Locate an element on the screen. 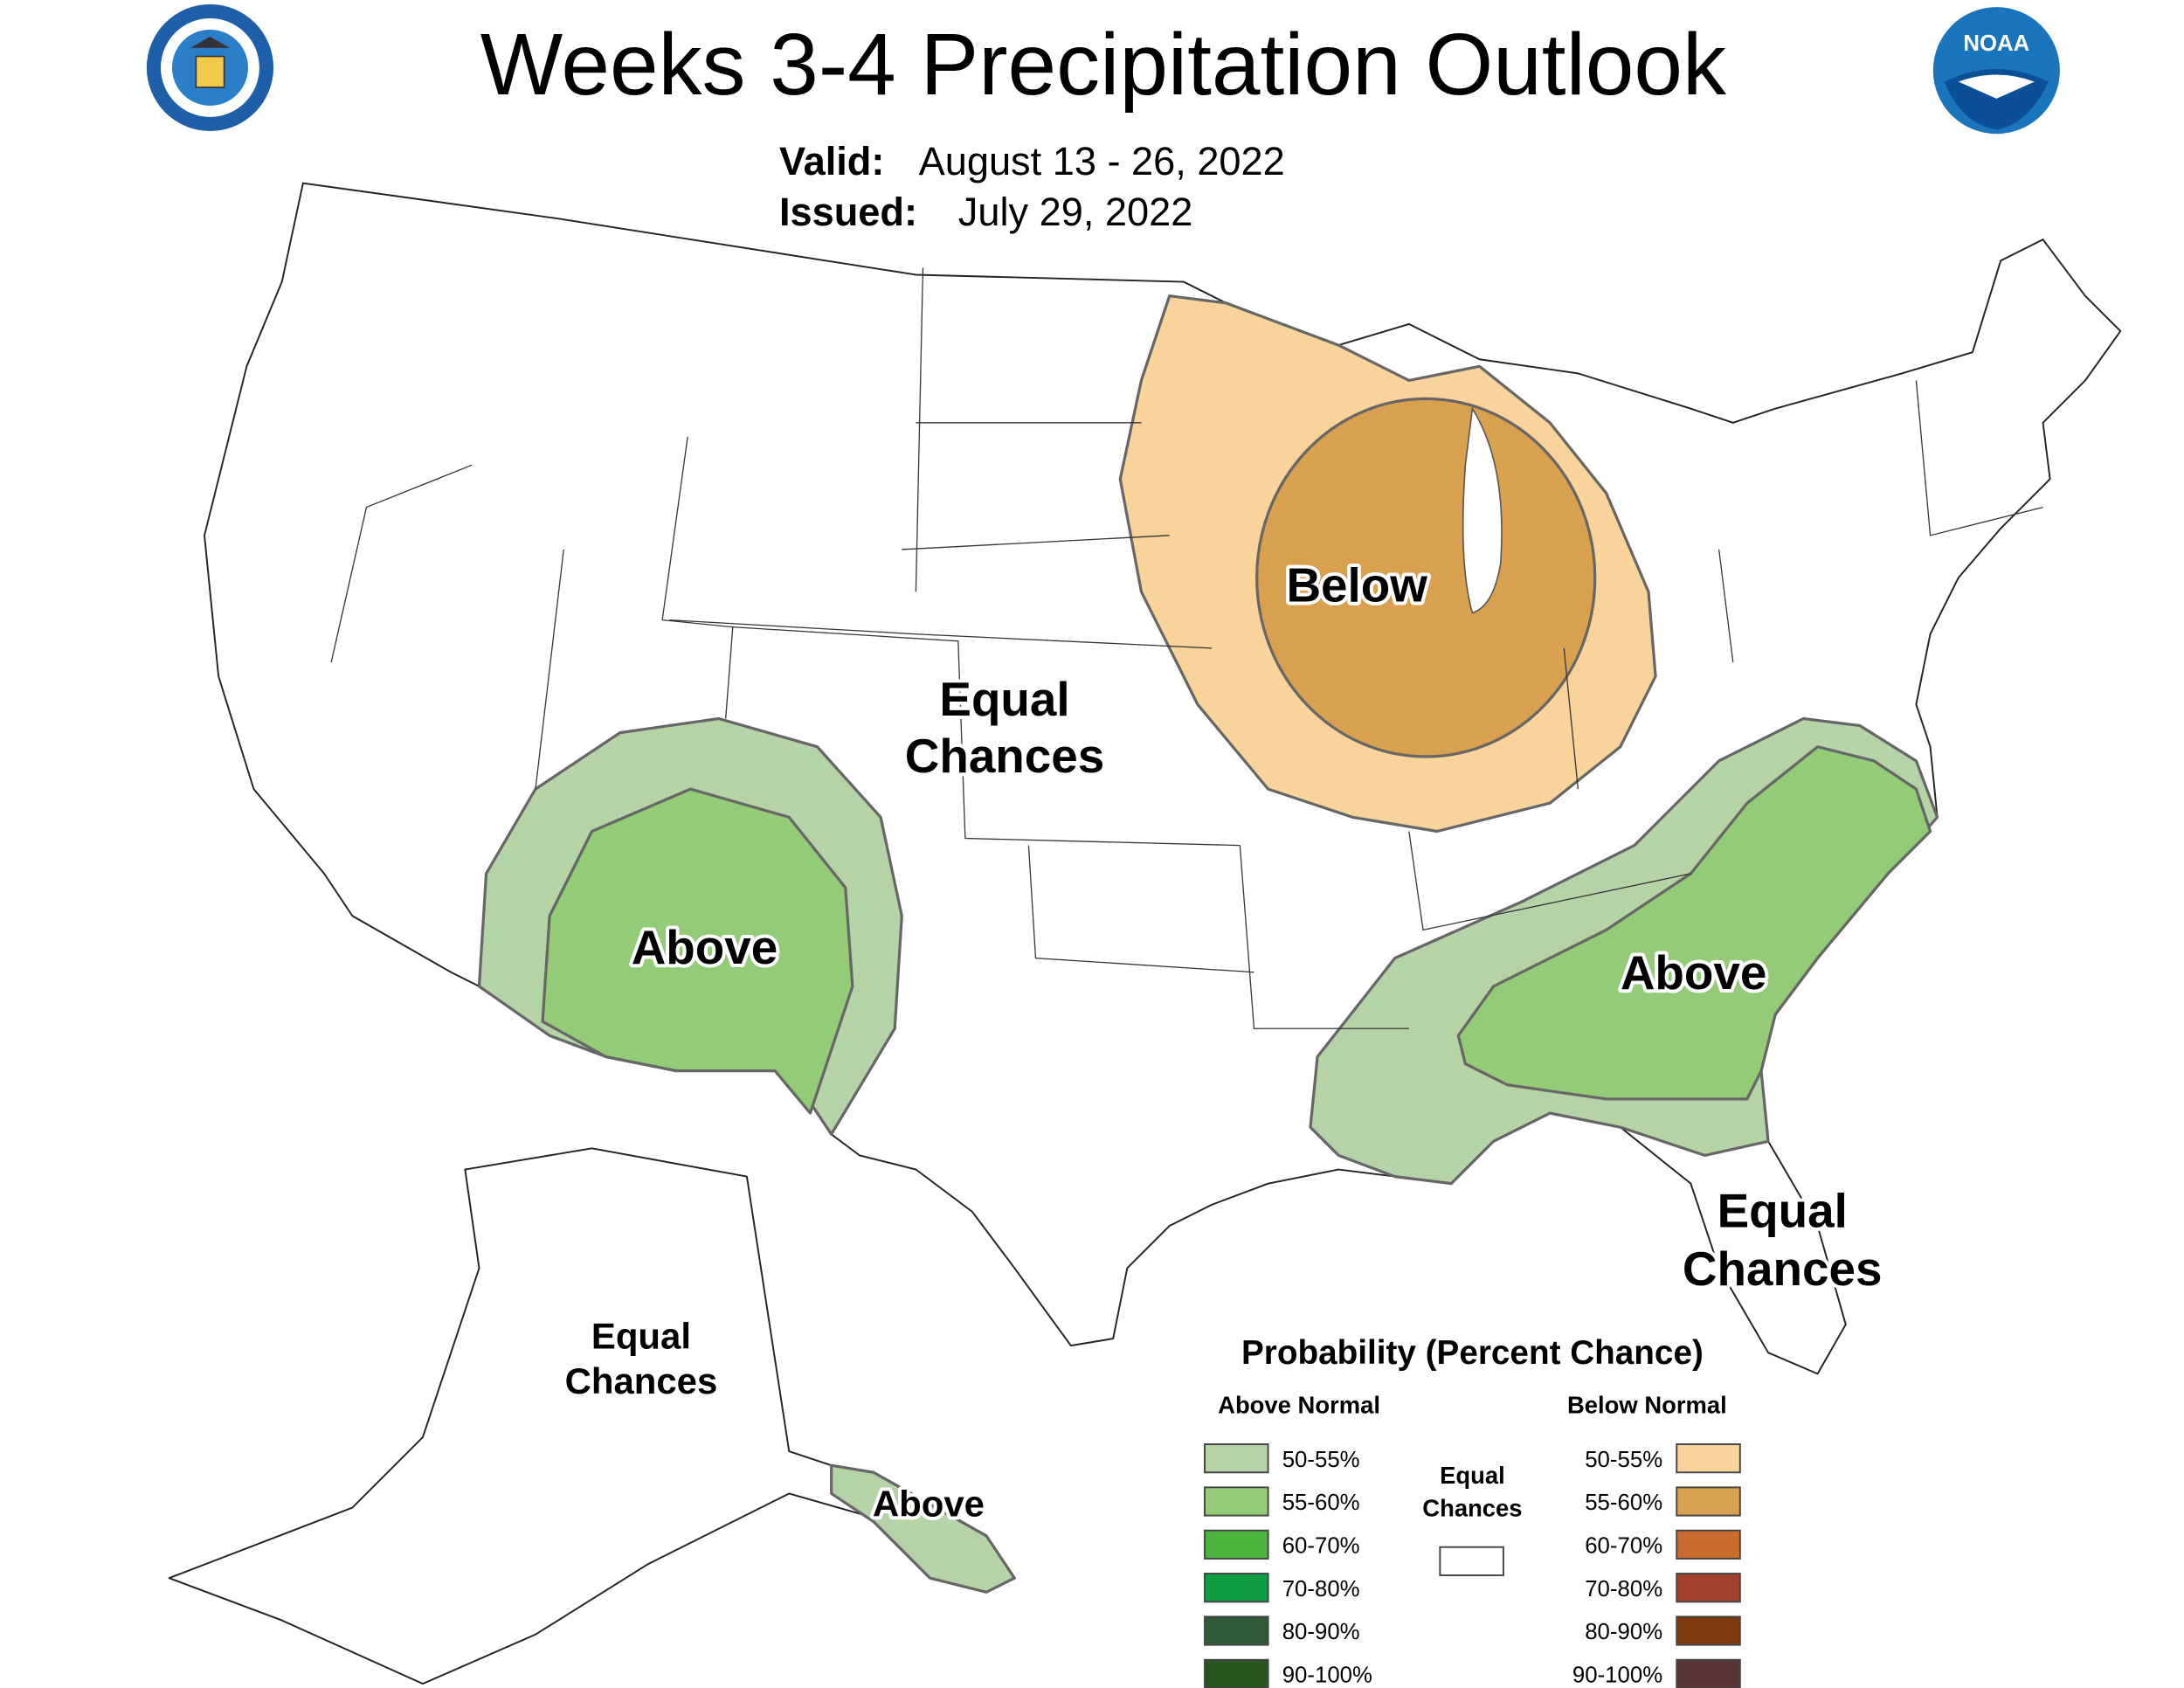 The width and height of the screenshot is (2184, 1688). issued-date: July 29, 2022 is located at coordinates (1075, 212).